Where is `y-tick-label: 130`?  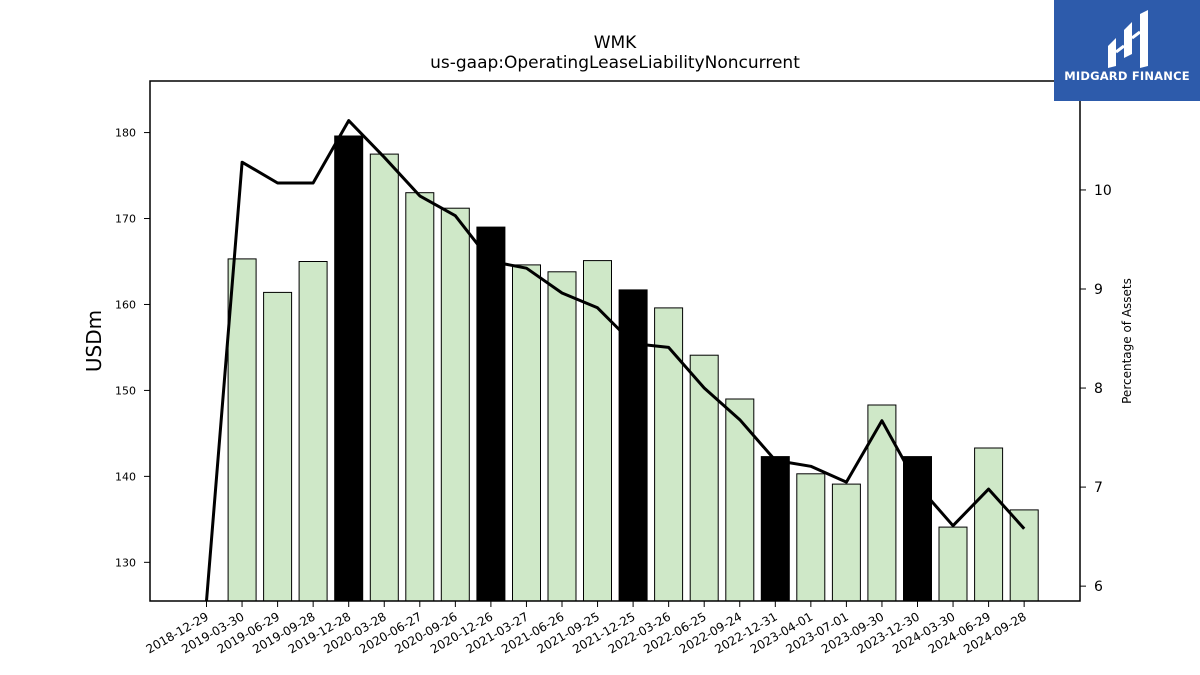 y-tick-label: 130 is located at coordinates (125, 562).